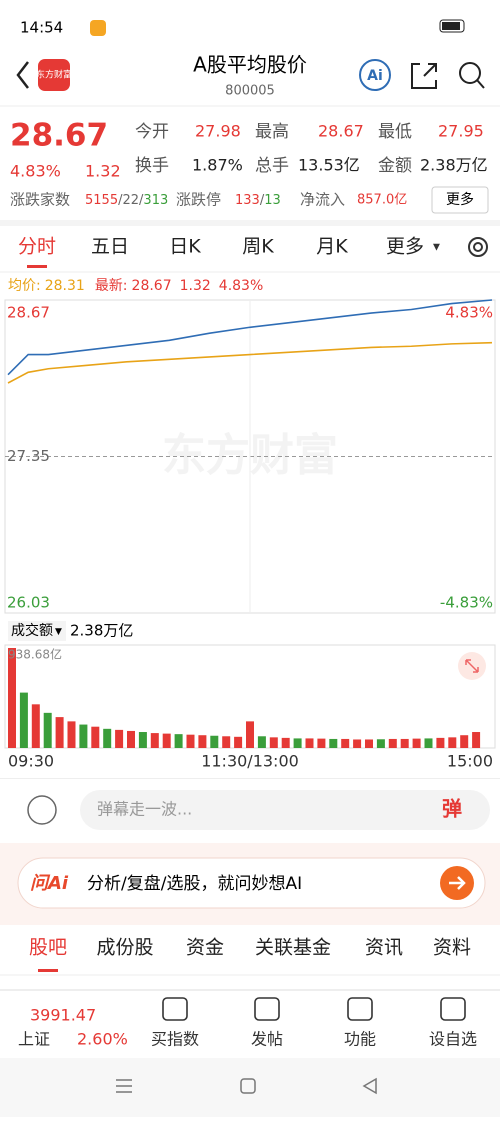 This screenshot has width=500, height=1121. Describe the element at coordinates (40, 200) in the screenshot. I see `breadth-label: 涨跌家数` at that location.